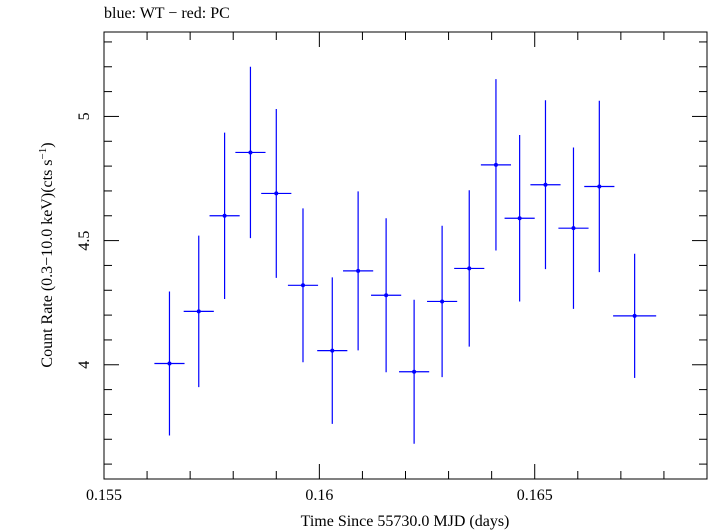 This screenshot has width=709, height=532. What do you see at coordinates (167, 13) in the screenshot?
I see `chart-title: blue: WT − red: PC` at bounding box center [167, 13].